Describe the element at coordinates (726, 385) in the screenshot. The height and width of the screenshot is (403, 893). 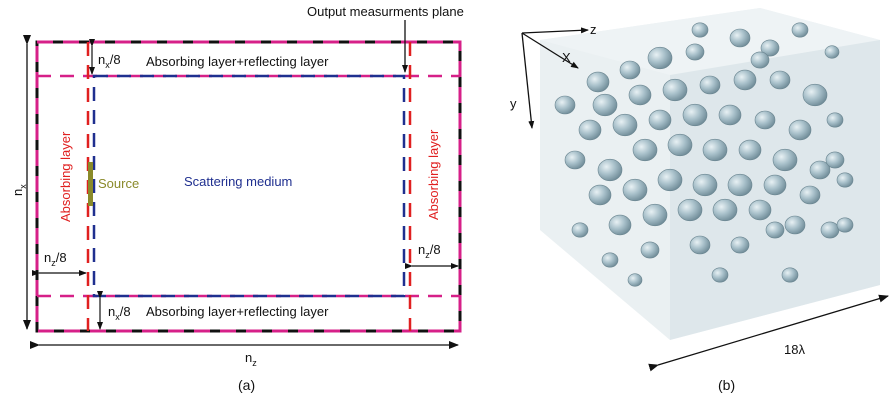
I see `caption-b: (b)` at that location.